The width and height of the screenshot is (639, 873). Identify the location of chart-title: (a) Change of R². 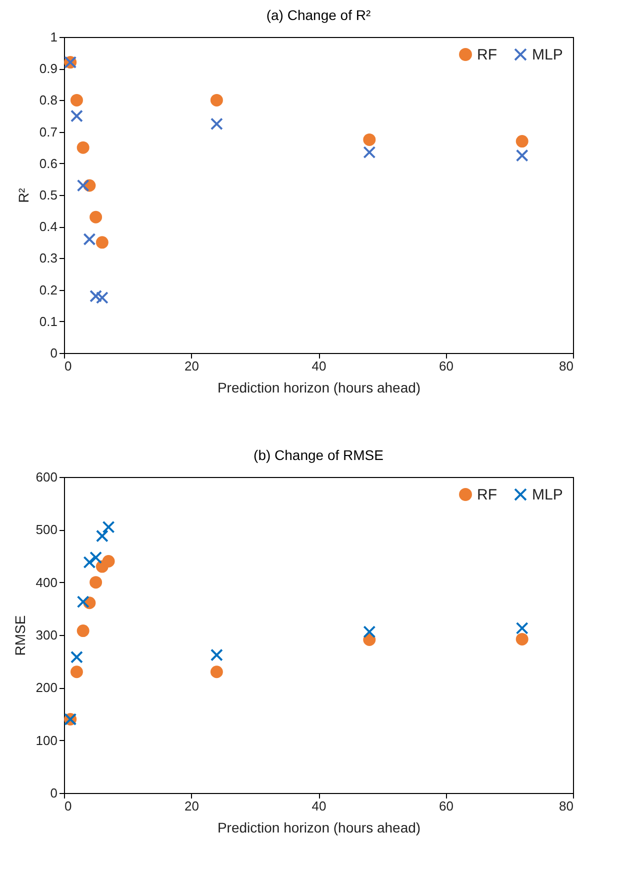
(318, 15).